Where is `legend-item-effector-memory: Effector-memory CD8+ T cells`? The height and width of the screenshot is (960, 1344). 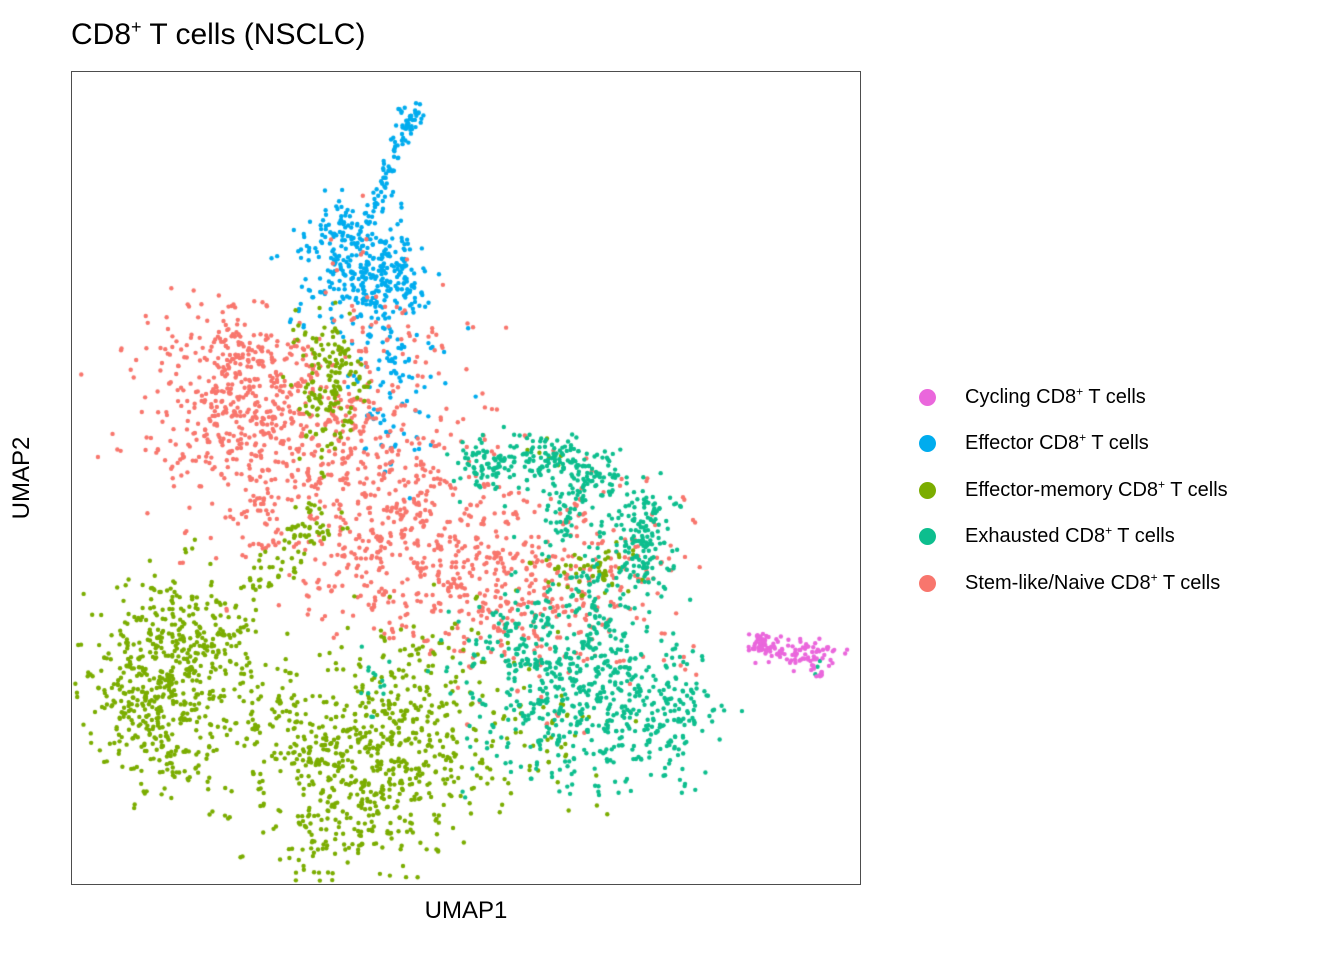
legend-item-effector-memory: Effector-memory CD8+ T cells is located at coordinates (1073, 490).